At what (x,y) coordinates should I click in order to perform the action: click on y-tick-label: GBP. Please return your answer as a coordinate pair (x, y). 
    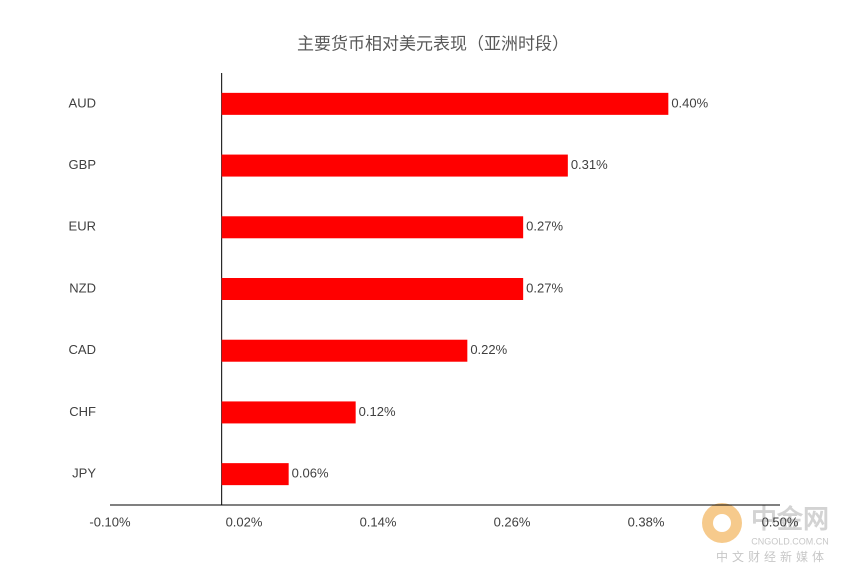
    Looking at the image, I should click on (82, 164).